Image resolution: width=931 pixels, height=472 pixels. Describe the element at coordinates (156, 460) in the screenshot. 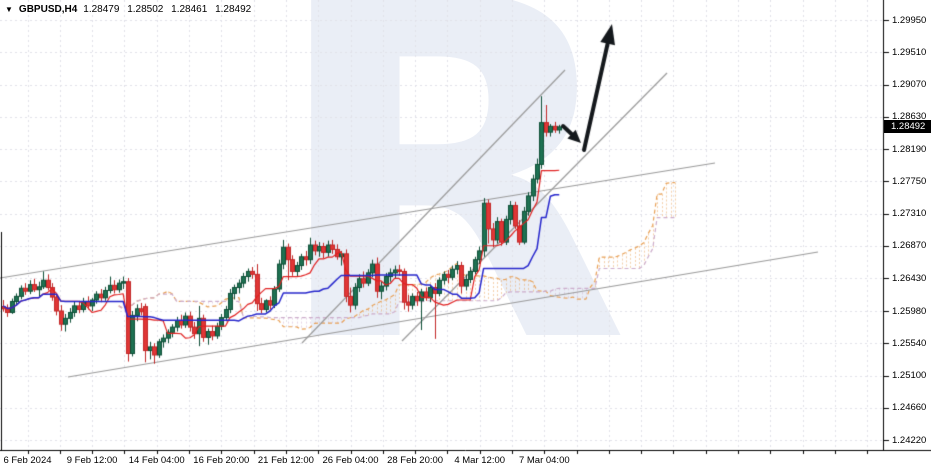

I see `x-axis-label: 14 Feb 04:00` at that location.